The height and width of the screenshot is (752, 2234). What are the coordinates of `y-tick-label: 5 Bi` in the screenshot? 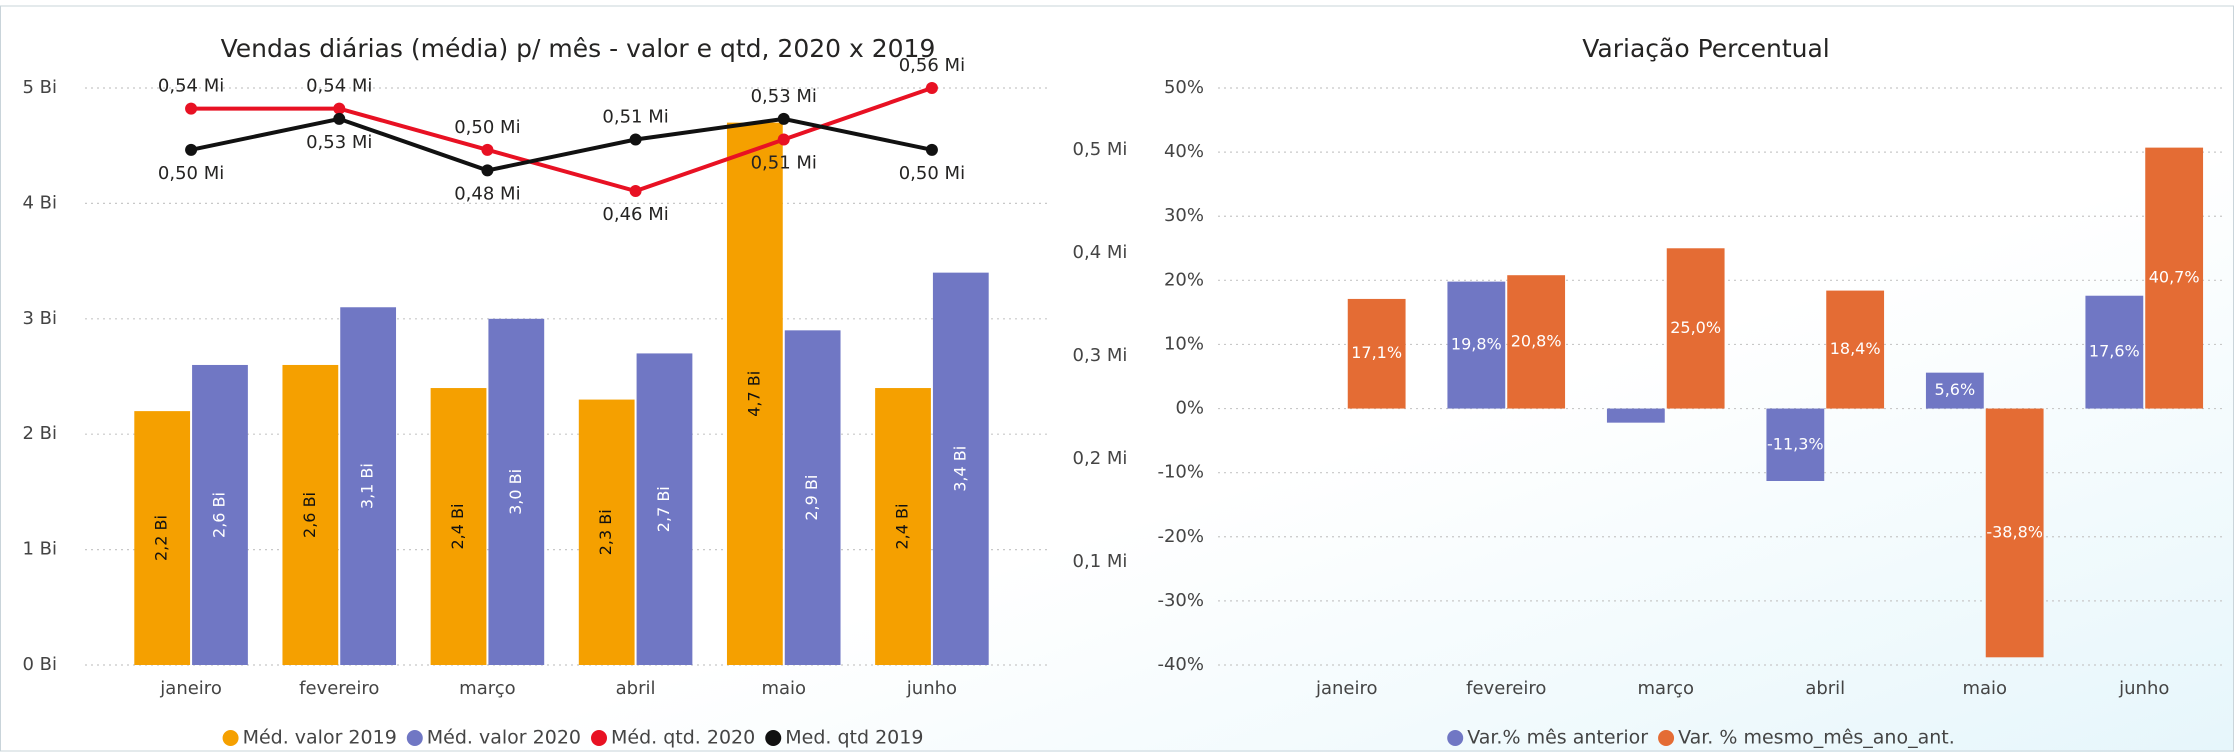 It's located at (39, 87).